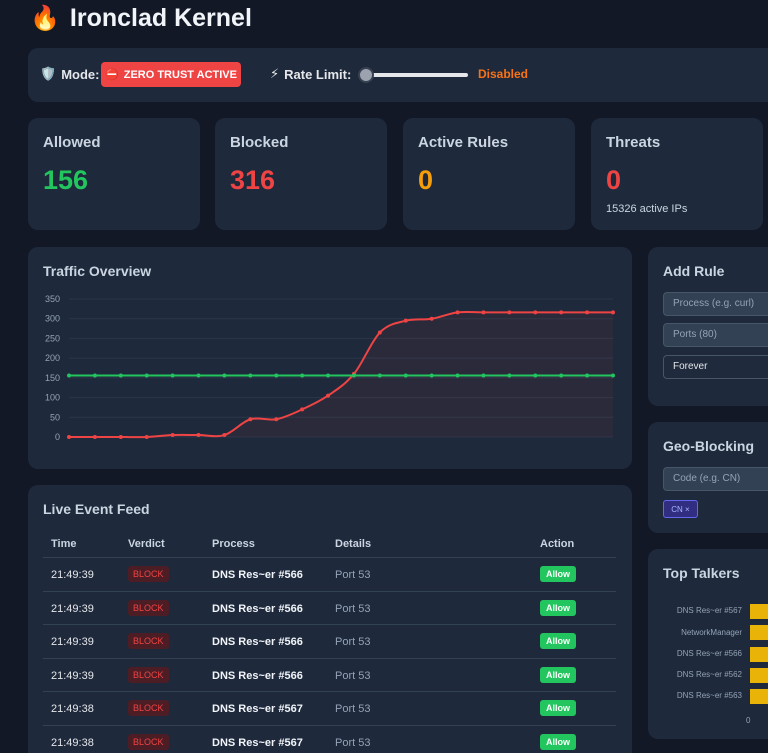  I want to click on stat-label: Blocked, so click(259, 142).